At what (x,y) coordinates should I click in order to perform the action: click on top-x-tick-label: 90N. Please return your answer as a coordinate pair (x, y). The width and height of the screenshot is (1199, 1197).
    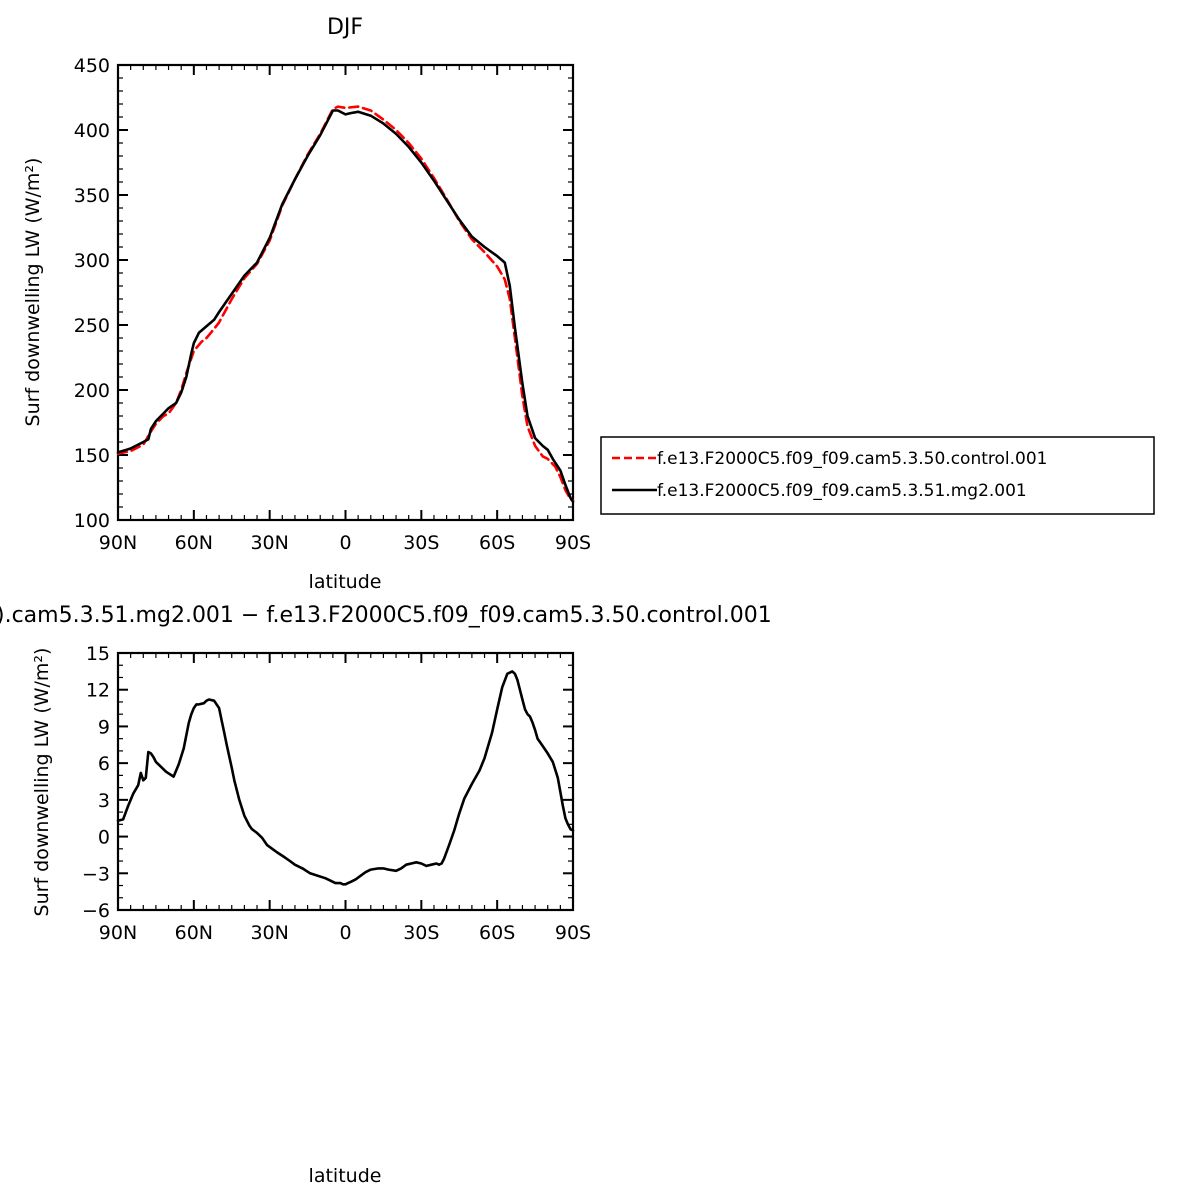
    Looking at the image, I should click on (118, 543).